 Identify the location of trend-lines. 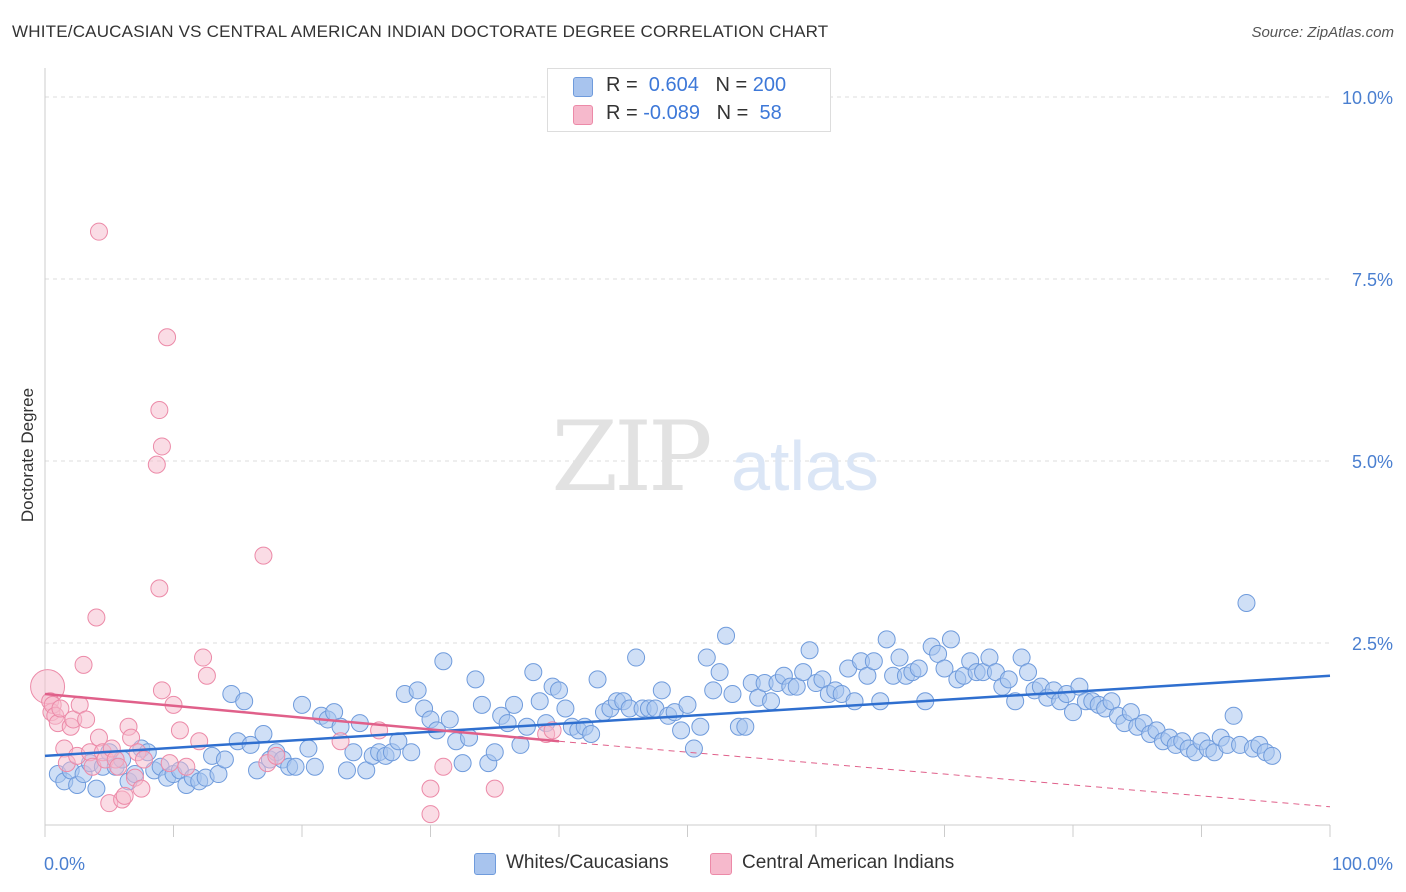
(687, 741).